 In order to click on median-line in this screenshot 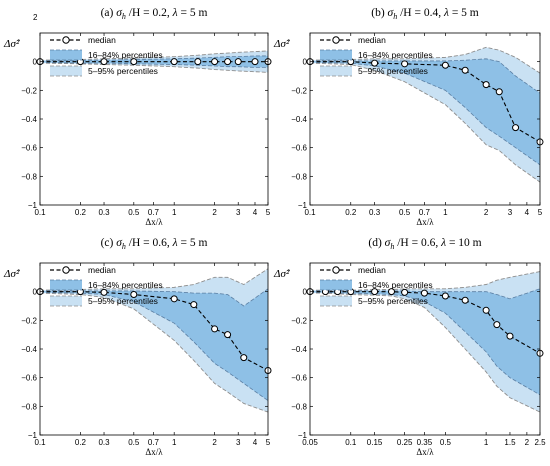, I will do `click(154, 331)`.